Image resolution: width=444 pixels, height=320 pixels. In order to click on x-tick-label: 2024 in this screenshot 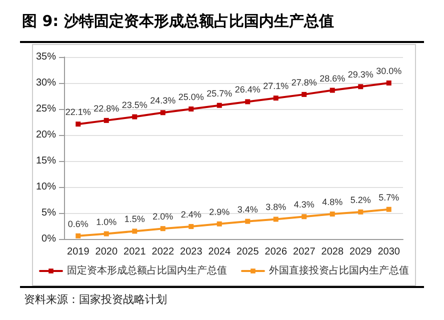, I will do `click(219, 252)`.